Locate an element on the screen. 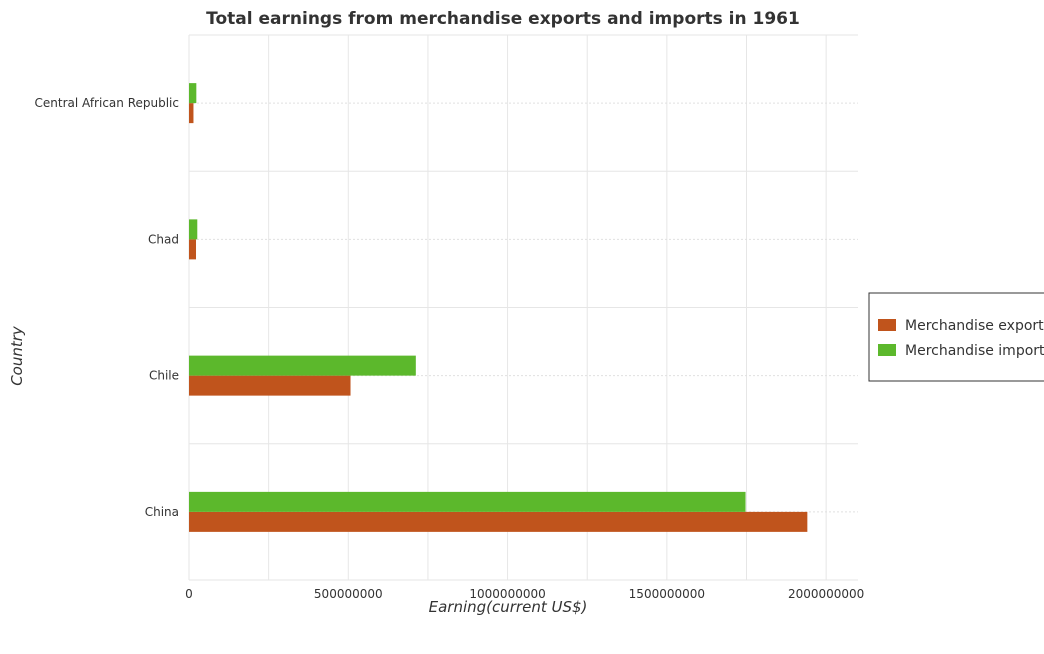  bar-imports-central-african-republic is located at coordinates (193, 93).